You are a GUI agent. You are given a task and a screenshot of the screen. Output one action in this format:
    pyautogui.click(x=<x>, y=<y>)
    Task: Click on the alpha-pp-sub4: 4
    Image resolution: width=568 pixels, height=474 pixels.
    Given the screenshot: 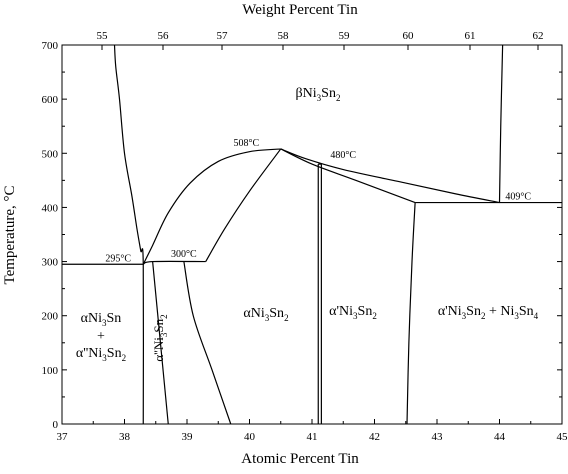 What is the action you would take?
    pyautogui.click(x=536, y=316)
    